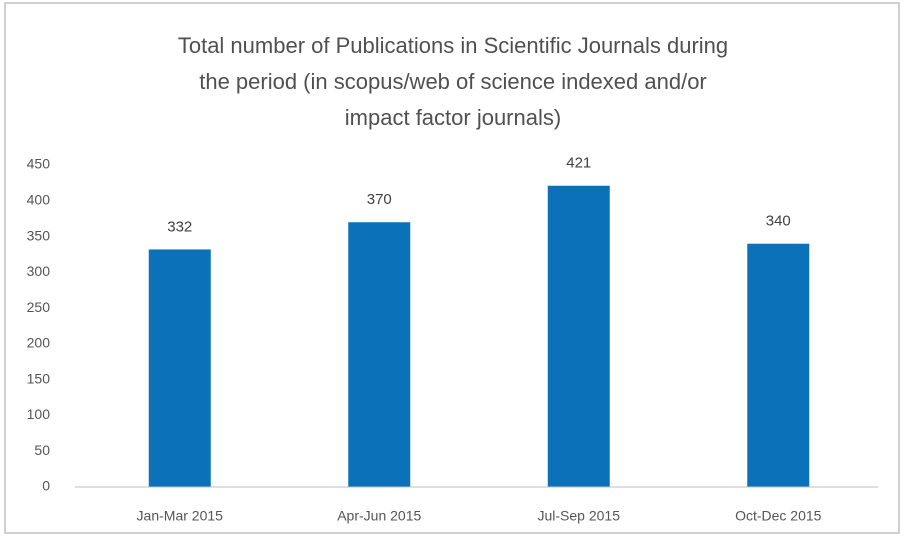  Describe the element at coordinates (39, 414) in the screenshot. I see `y-tick-label: 100` at that location.